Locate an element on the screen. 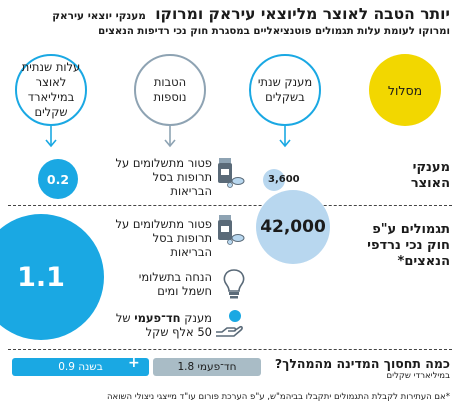 This screenshot has height=408, width=458. perk-one-time-grant: מענק חד־פעמי של 50 אלף שקל is located at coordinates (160, 325).